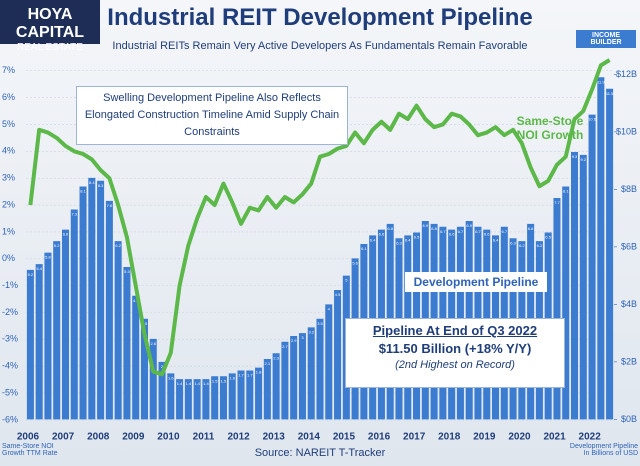  I want to click on y-tick-label: -2%, so click(10, 312).